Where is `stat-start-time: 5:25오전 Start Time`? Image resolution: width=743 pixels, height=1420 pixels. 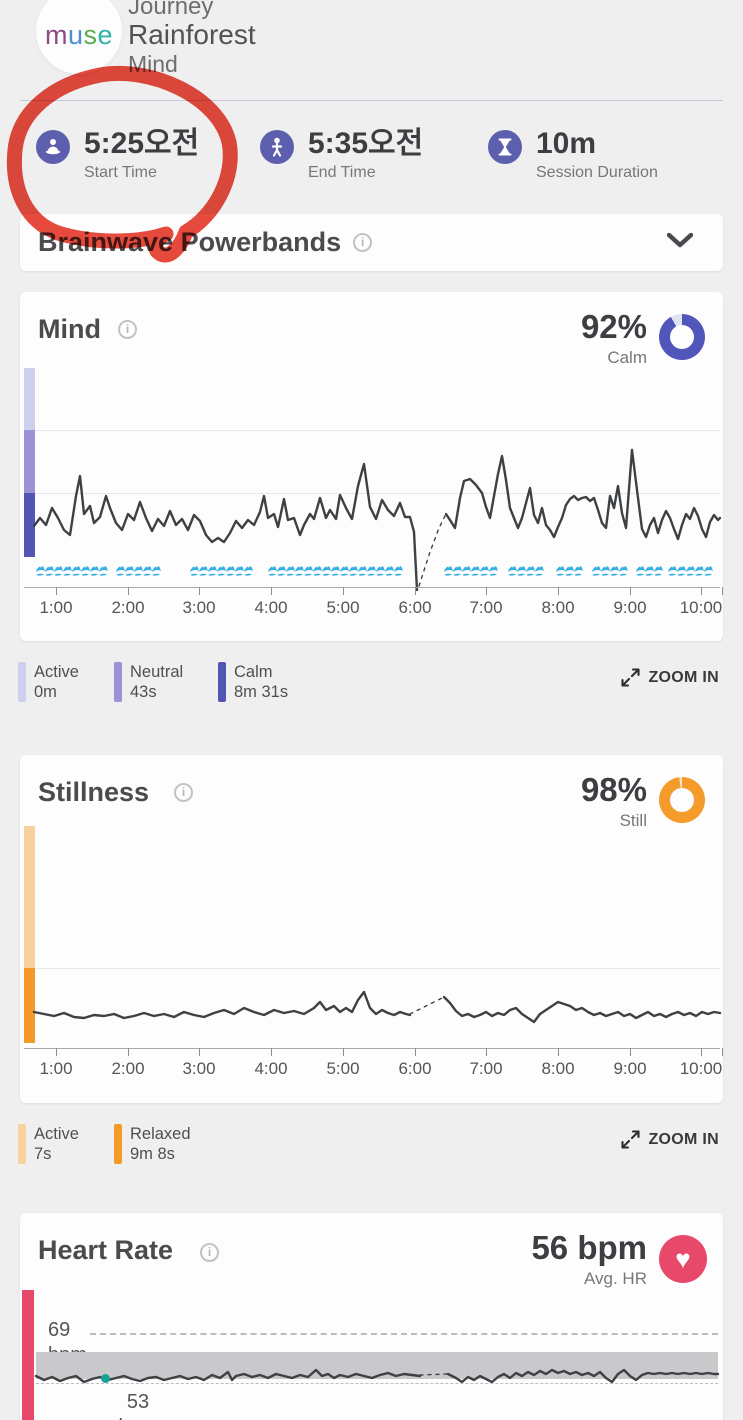 stat-start-time: 5:25오전 Start Time is located at coordinates (117, 155).